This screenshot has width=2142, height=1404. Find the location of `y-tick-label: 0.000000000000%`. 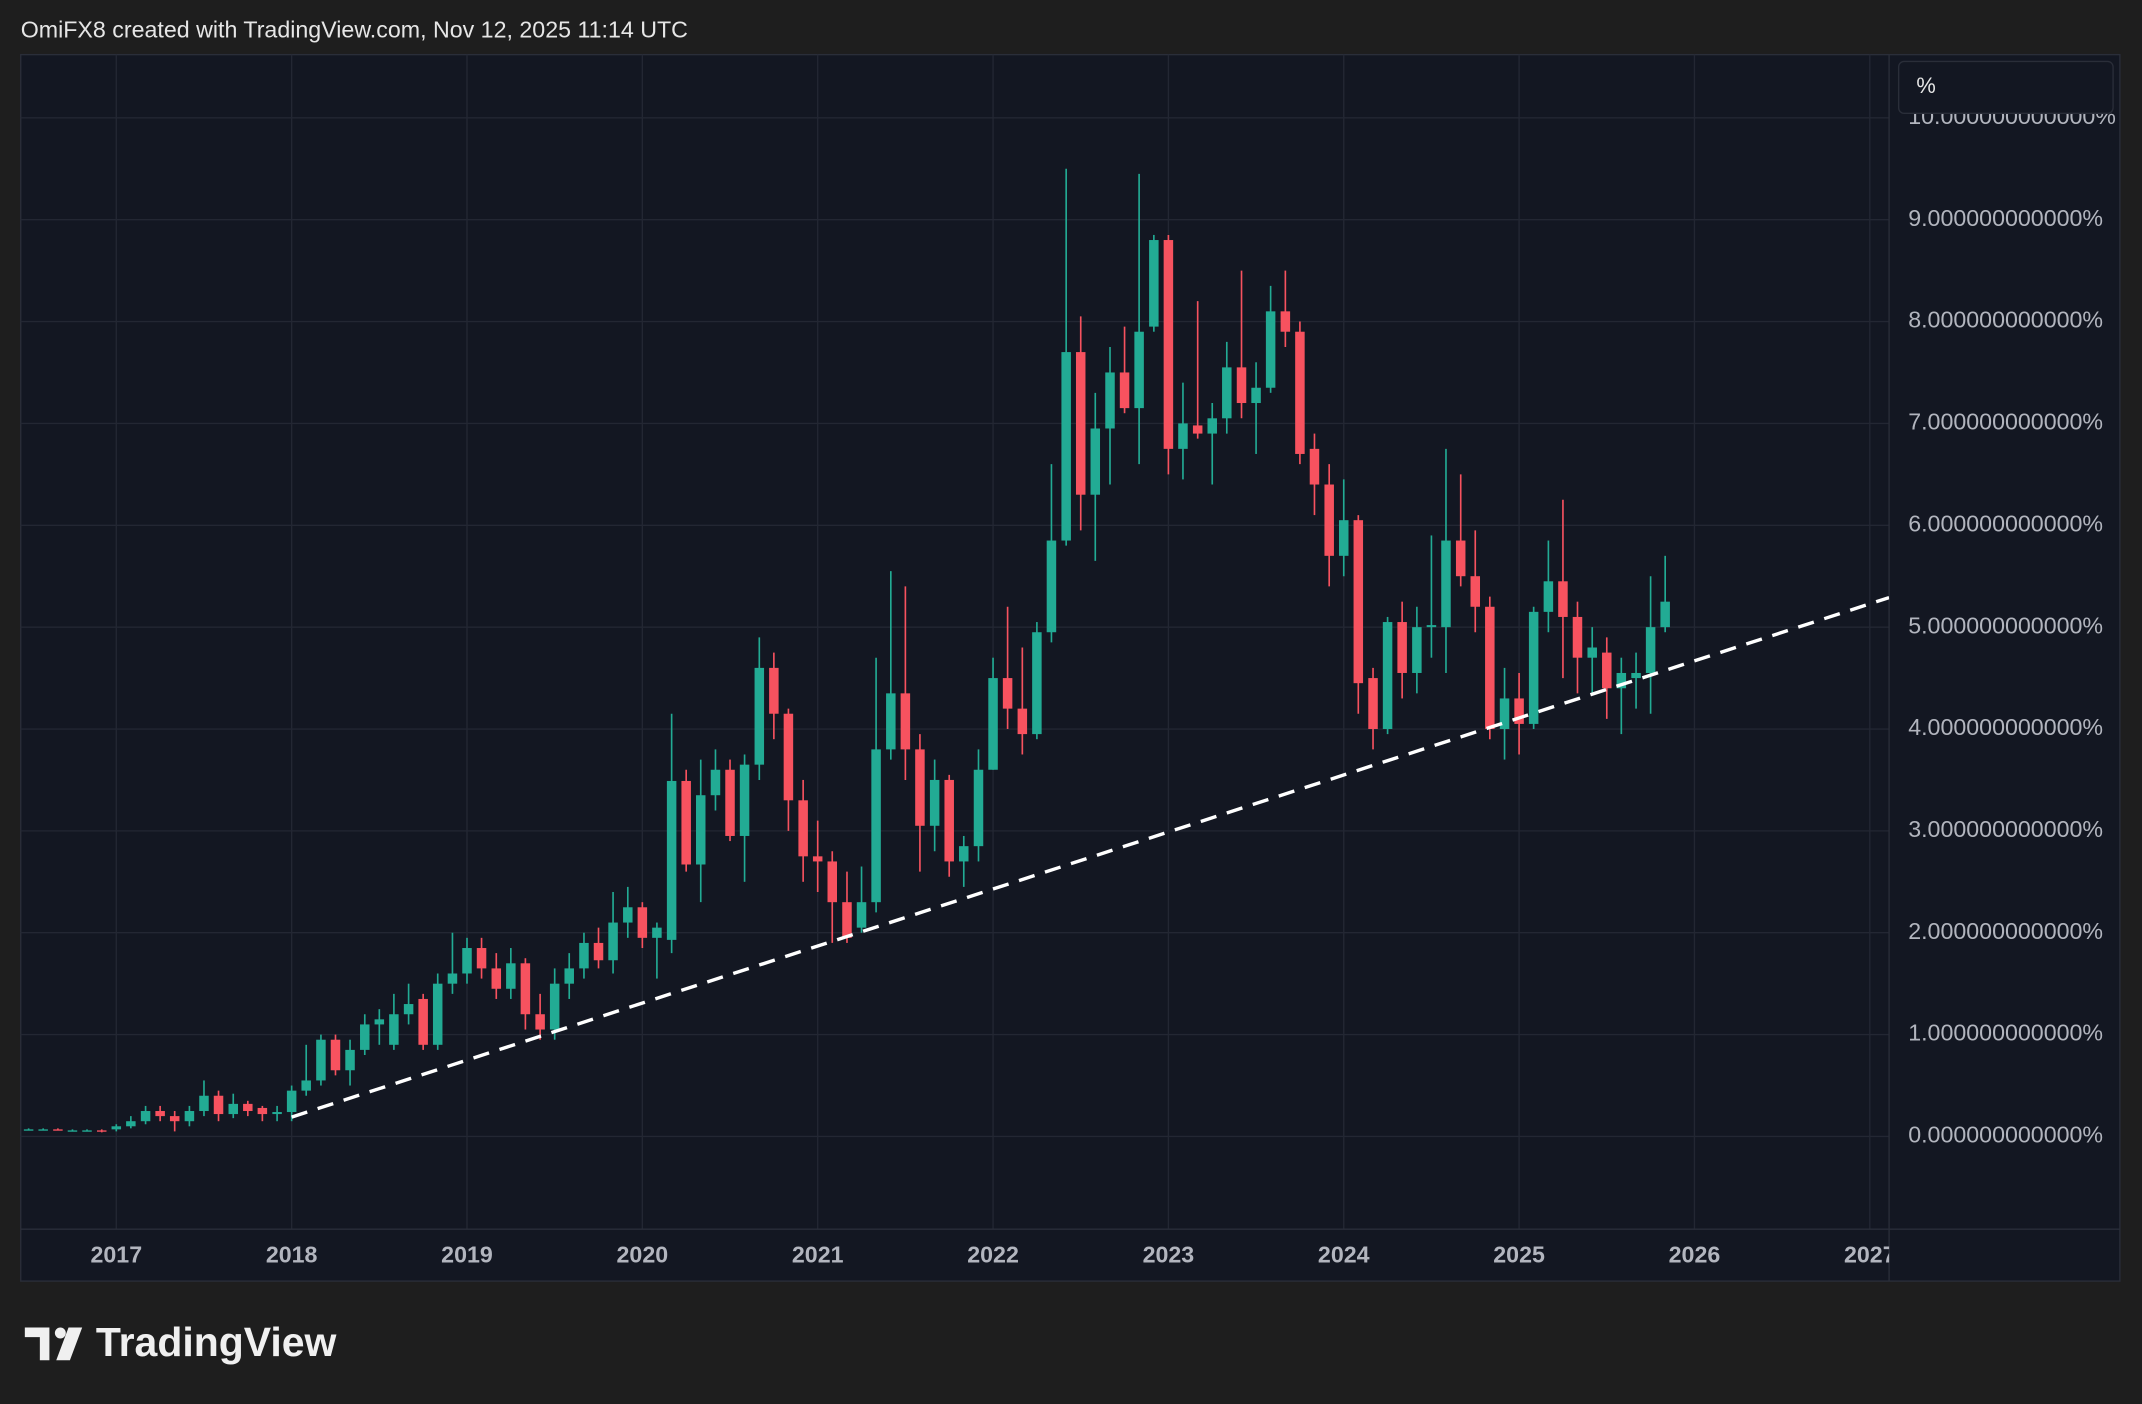

y-tick-label: 0.000000000000% is located at coordinates (2005, 1135).